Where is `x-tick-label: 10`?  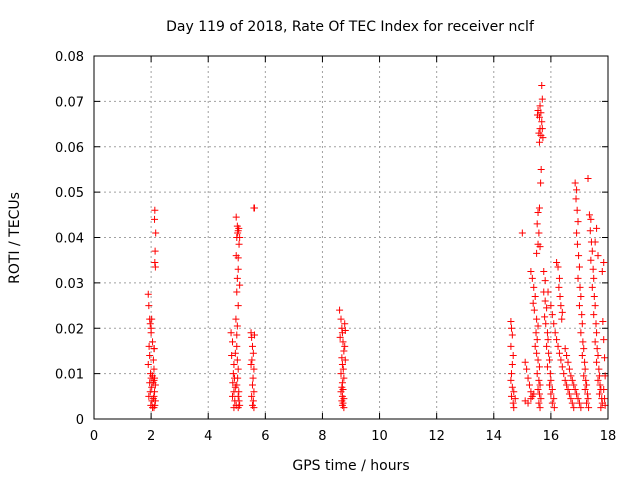 x-tick-label: 10 is located at coordinates (379, 436).